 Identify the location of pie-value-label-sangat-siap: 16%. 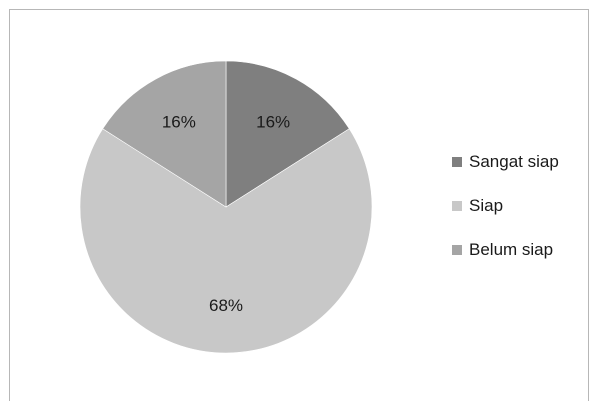
(273, 121).